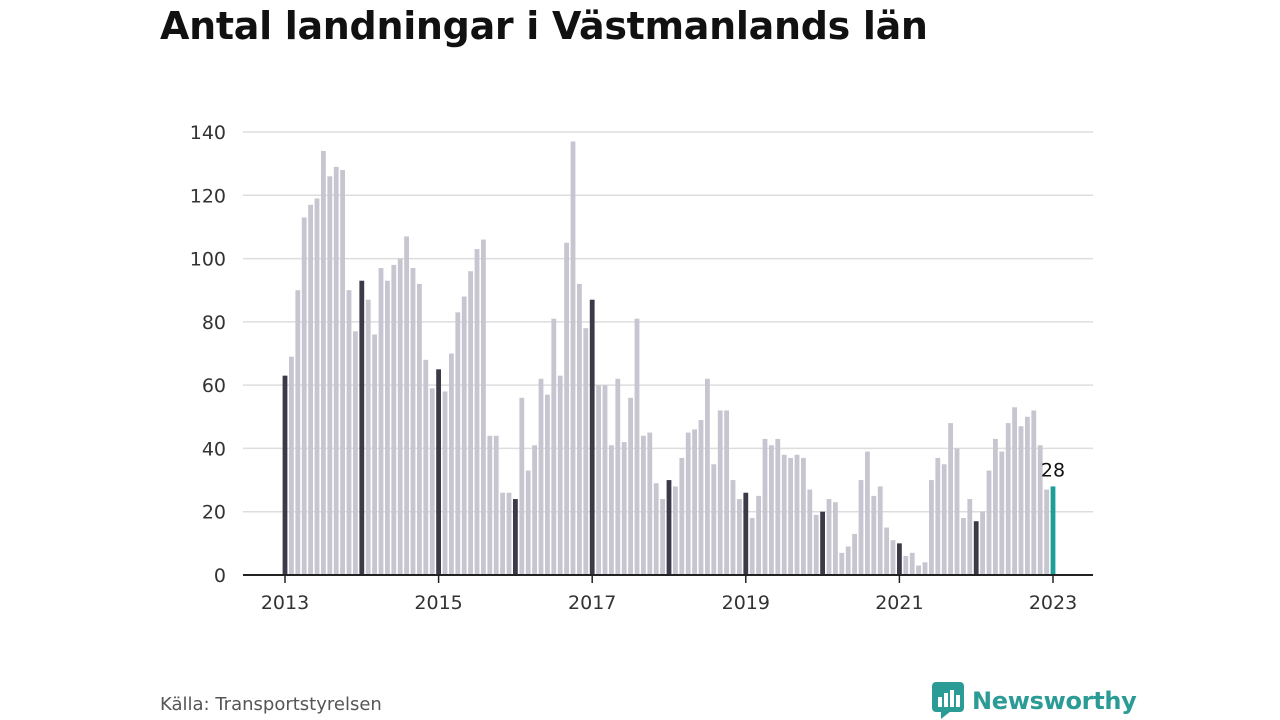 This screenshot has height=720, width=1280. Describe the element at coordinates (208, 260) in the screenshot. I see `y-tick-label: 100` at that location.